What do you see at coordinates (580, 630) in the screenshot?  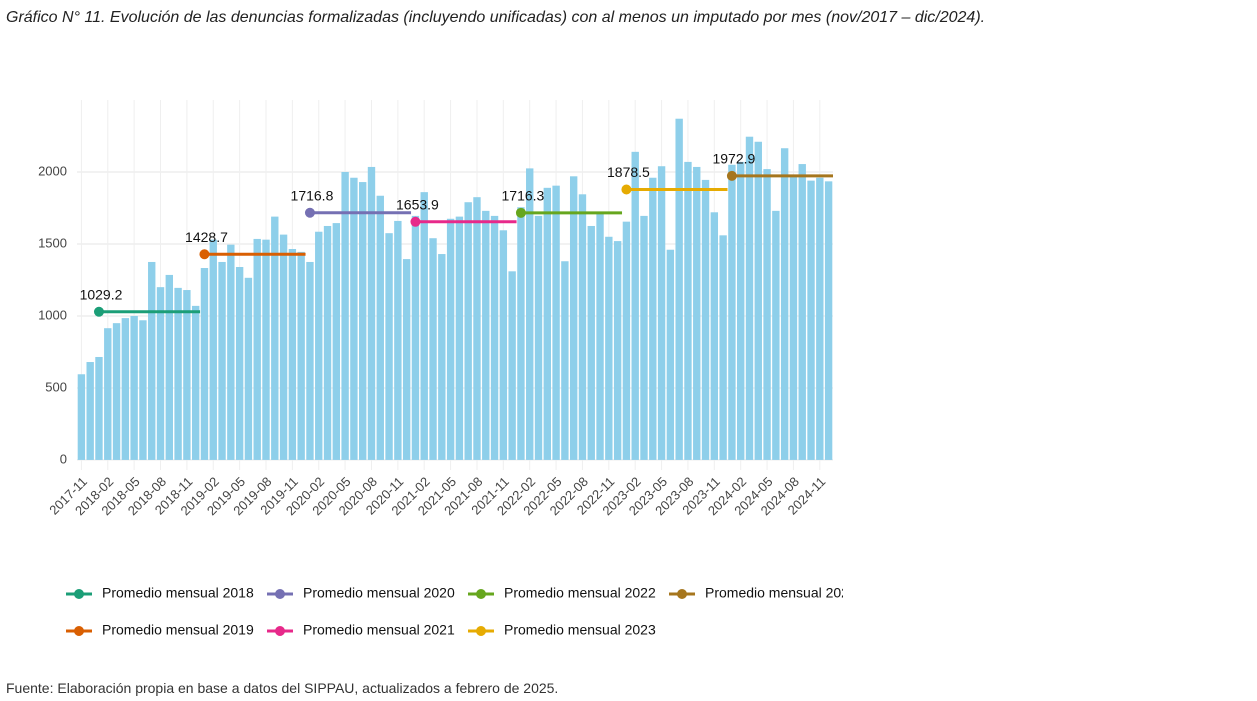 I see `legend-label: Promedio mensual 2023` at bounding box center [580, 630].